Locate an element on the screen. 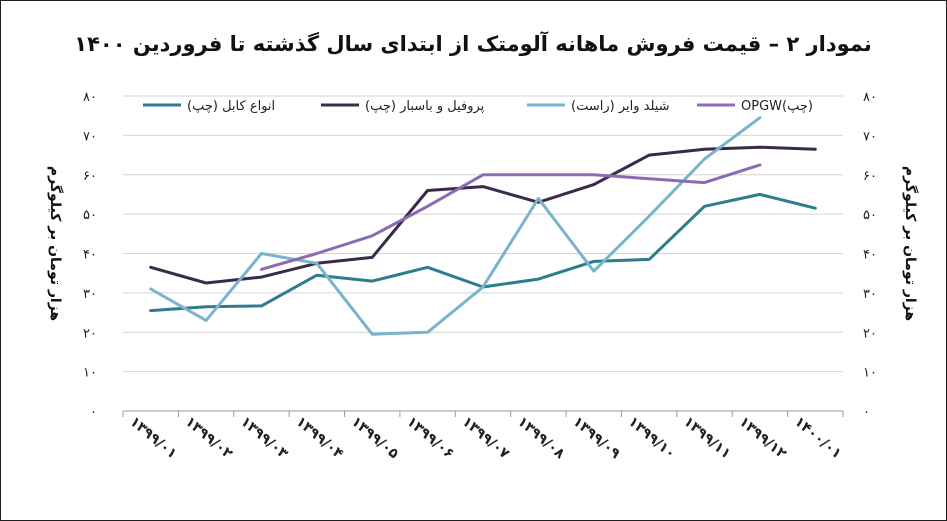  x-tick-label: ۱۳۹۹/۰۹ is located at coordinates (597, 438).